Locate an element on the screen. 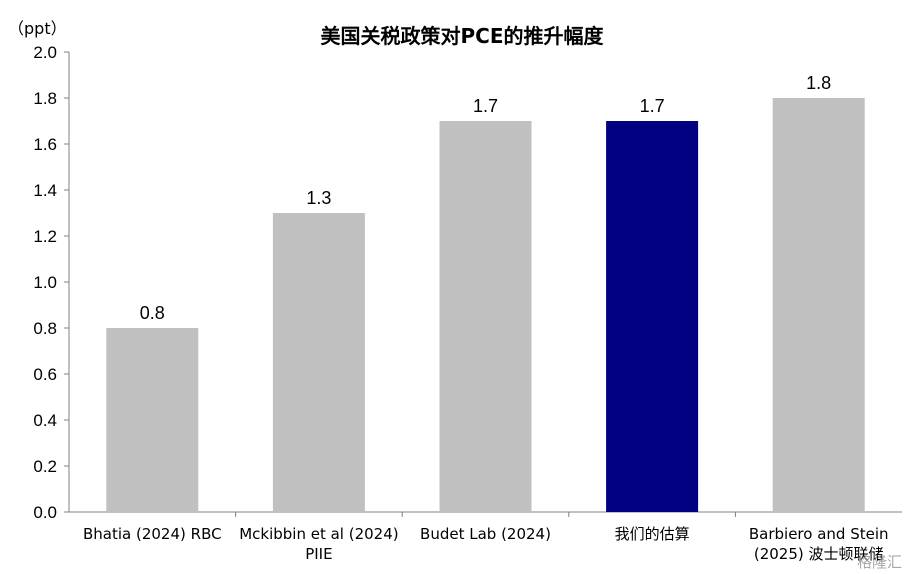 This screenshot has height=574, width=908. x-category-label: Budet Lab (2024) is located at coordinates (485, 534).